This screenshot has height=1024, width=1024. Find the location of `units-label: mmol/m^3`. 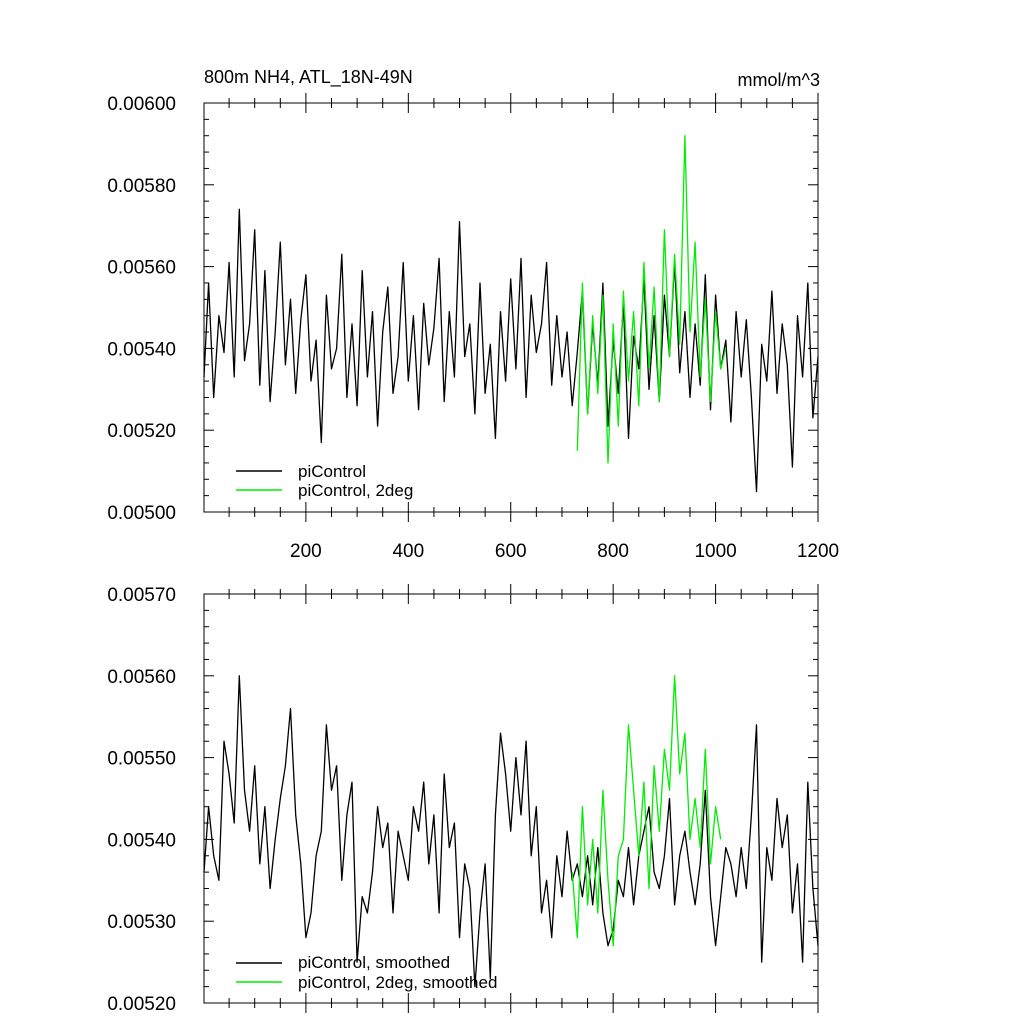

units-label: mmol/m^3 is located at coordinates (779, 80).